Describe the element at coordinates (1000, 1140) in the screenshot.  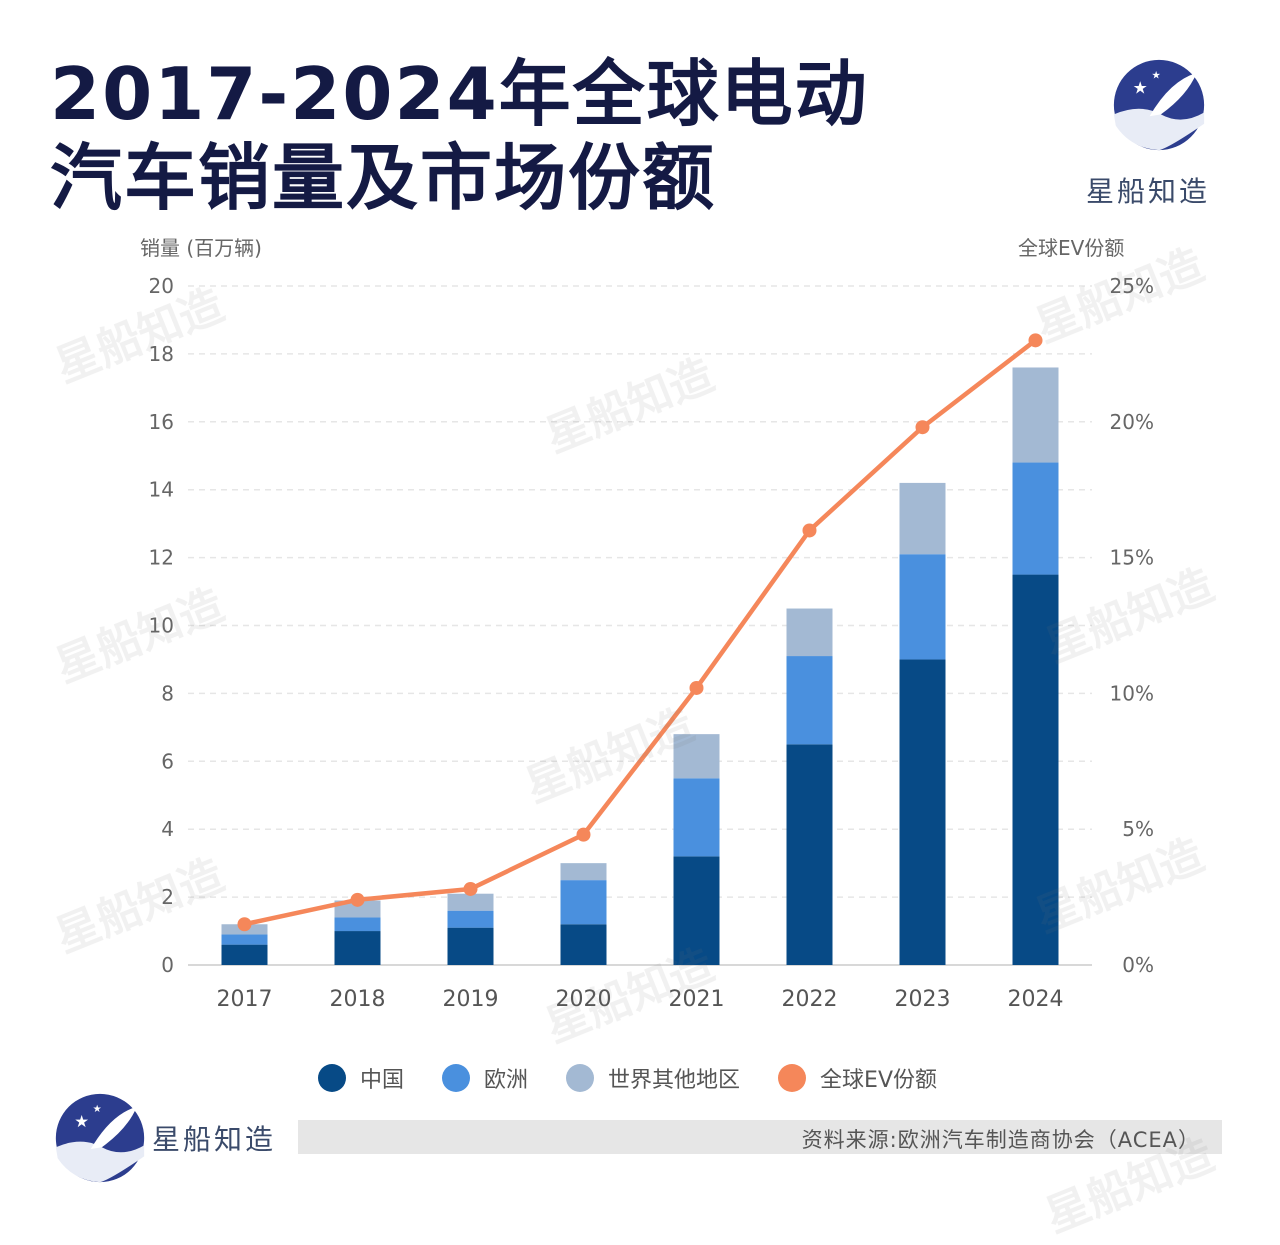
I see `source-text: 资料来源:欧洲汽车制造商协会（ACEA）` at that location.